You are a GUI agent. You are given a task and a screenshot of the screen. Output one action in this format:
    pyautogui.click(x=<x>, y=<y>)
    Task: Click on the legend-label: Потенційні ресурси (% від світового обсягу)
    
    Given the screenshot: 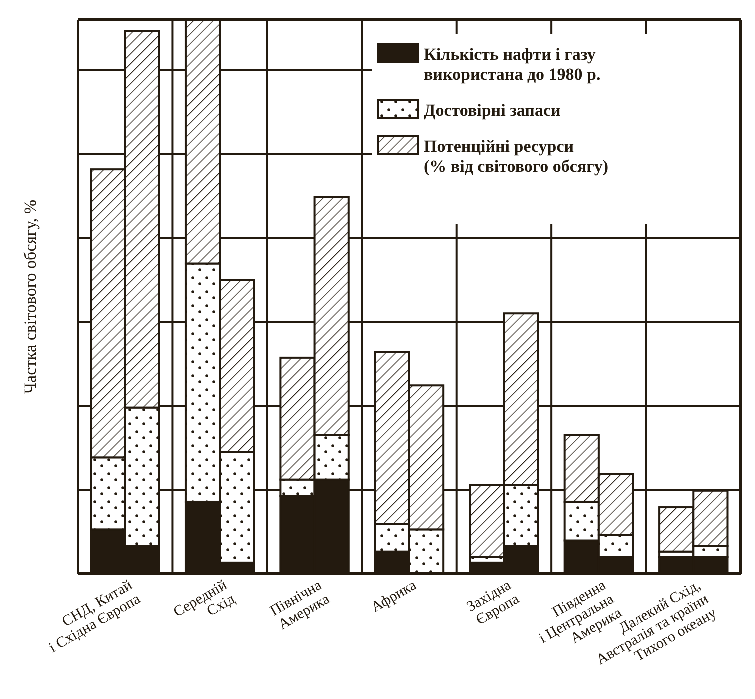 What is the action you would take?
    pyautogui.click(x=516, y=156)
    